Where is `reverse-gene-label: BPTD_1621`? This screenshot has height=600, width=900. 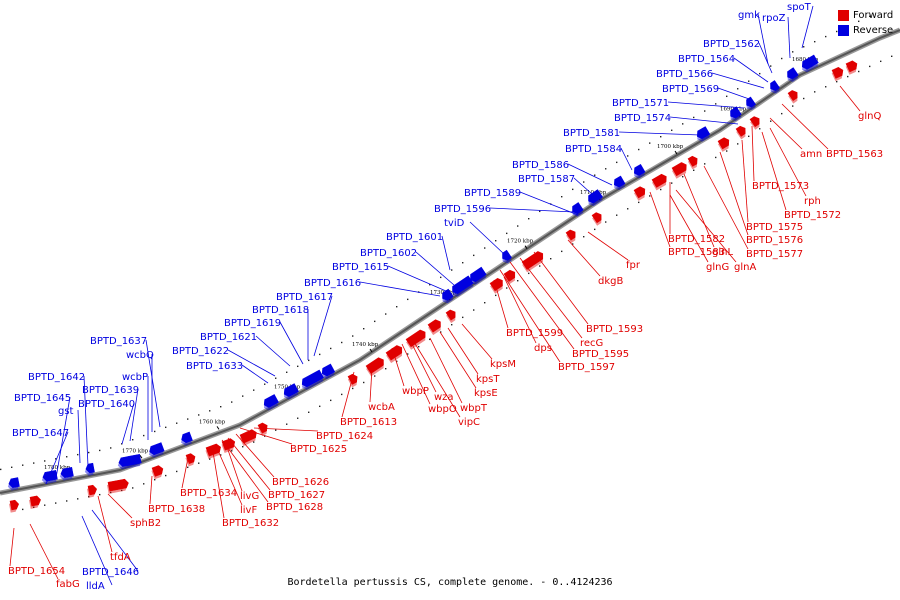 reverse-gene-label: BPTD_1621 is located at coordinates (228, 337).